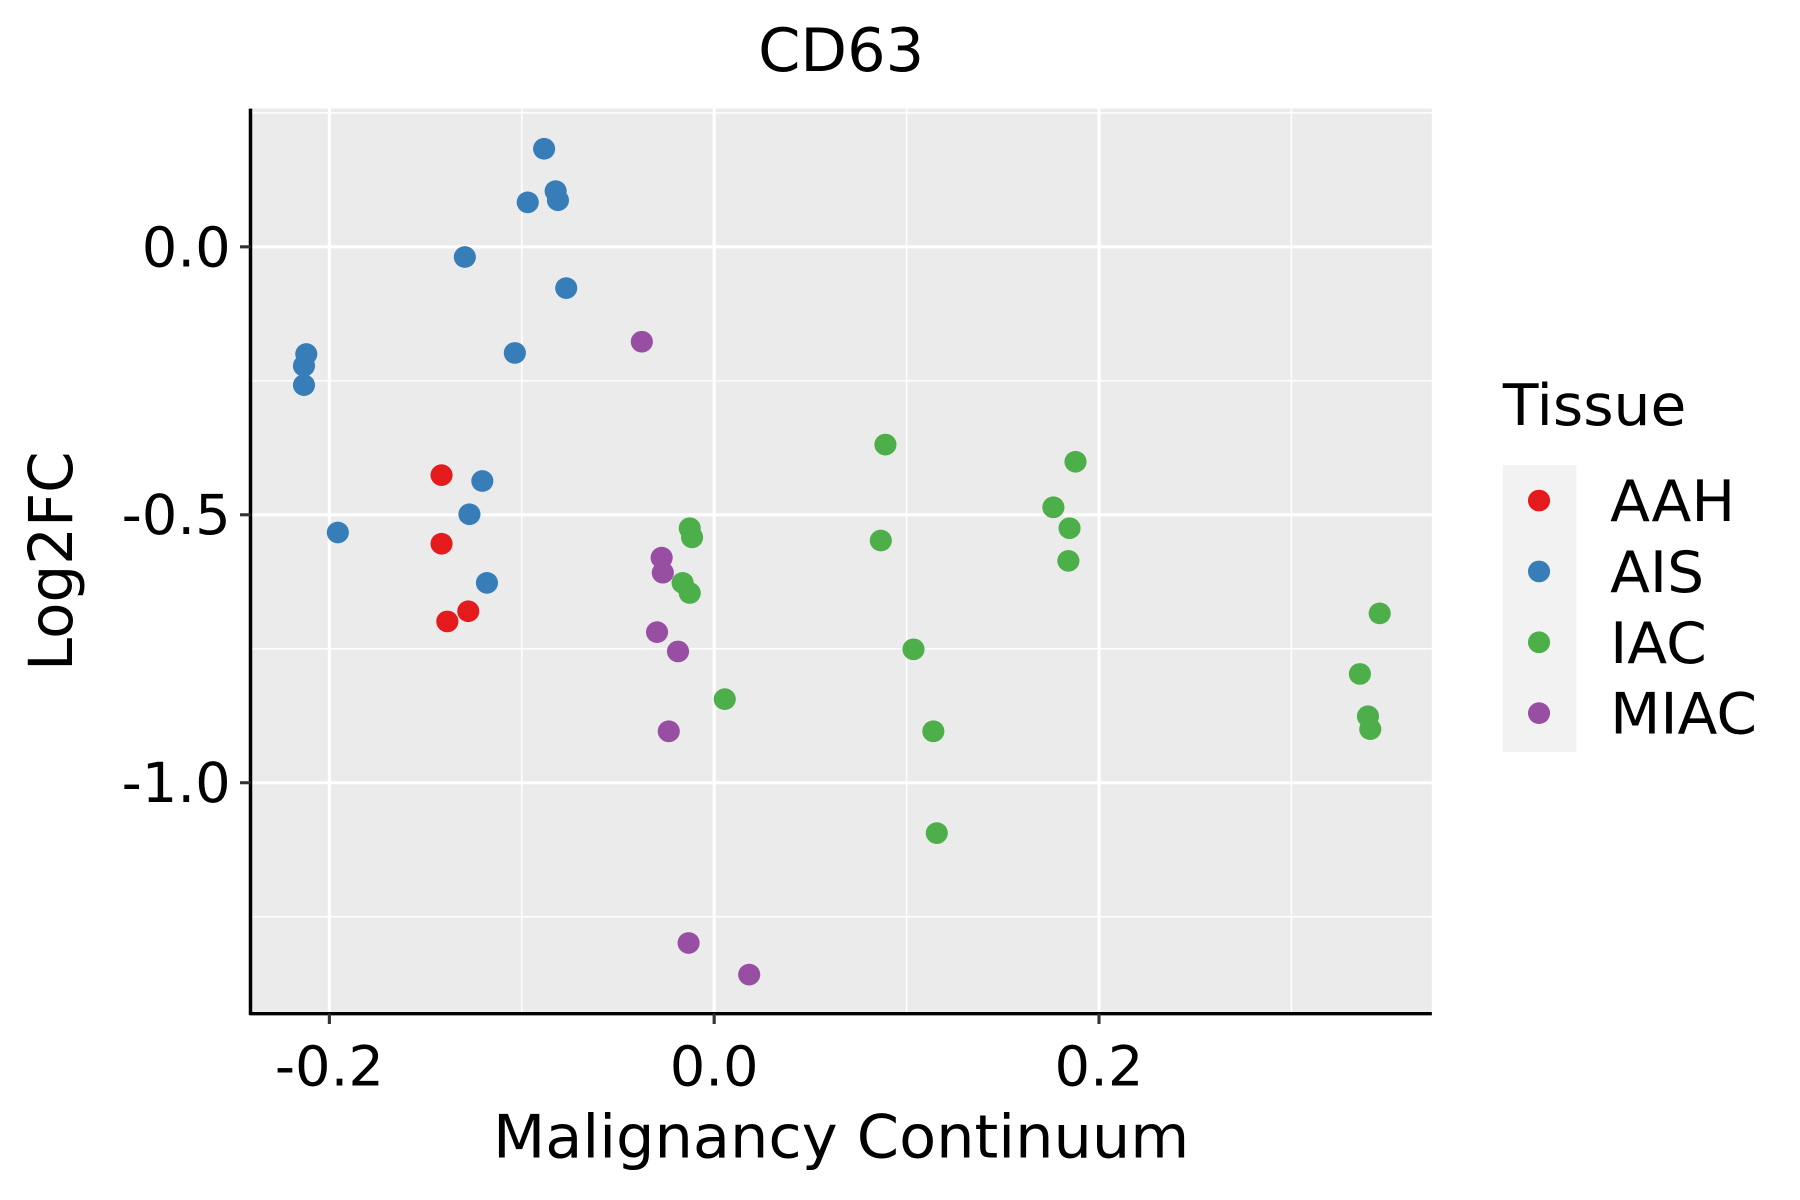 Image resolution: width=1800 pixels, height=1200 pixels. Describe the element at coordinates (176, 516) in the screenshot. I see `y-tick-label: -0.5` at that location.